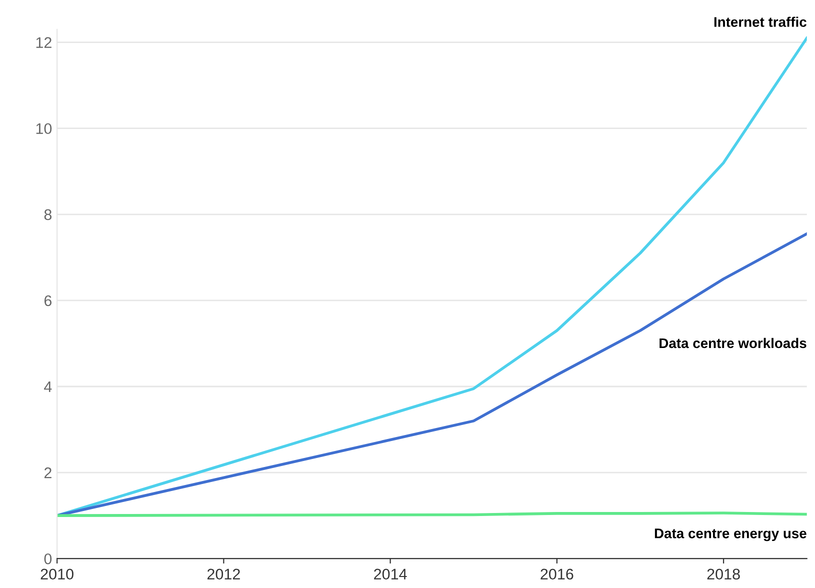  Describe the element at coordinates (48, 214) in the screenshot. I see `y-tick-label: 8` at that location.